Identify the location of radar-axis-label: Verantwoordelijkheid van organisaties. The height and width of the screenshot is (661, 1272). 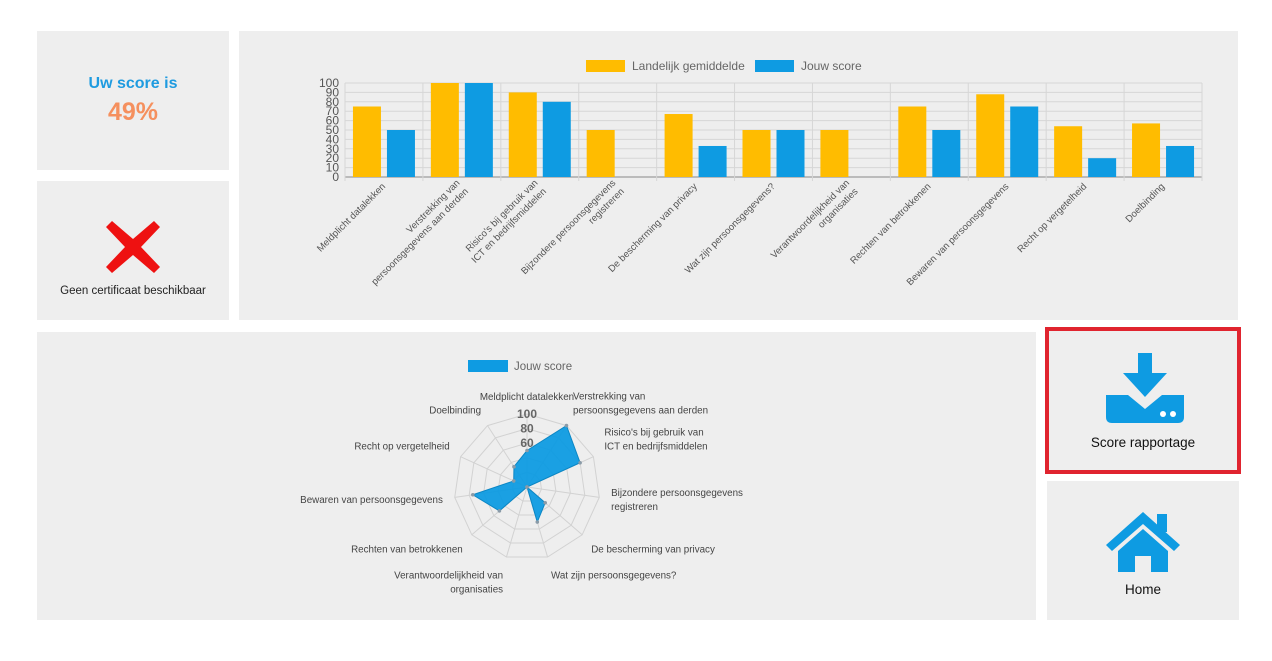
(448, 583).